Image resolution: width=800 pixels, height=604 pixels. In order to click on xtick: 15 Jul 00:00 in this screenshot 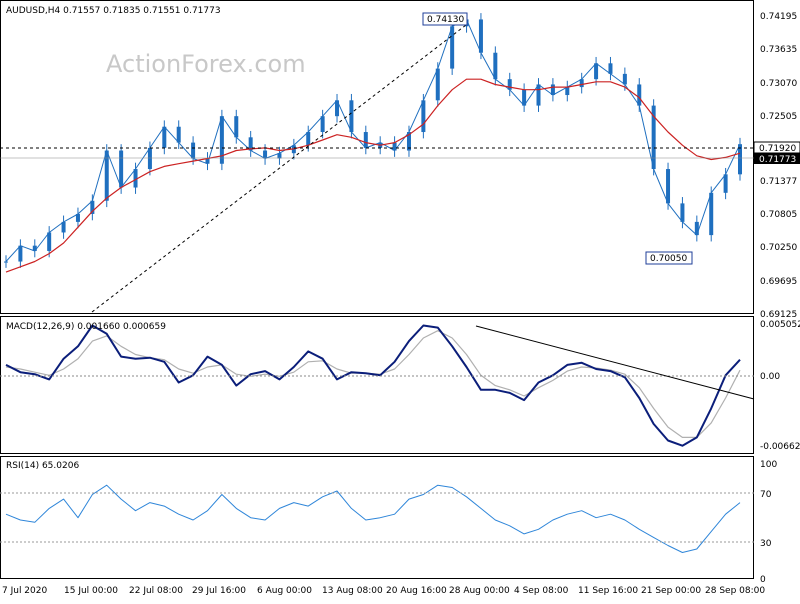, I will do `click(91, 591)`.